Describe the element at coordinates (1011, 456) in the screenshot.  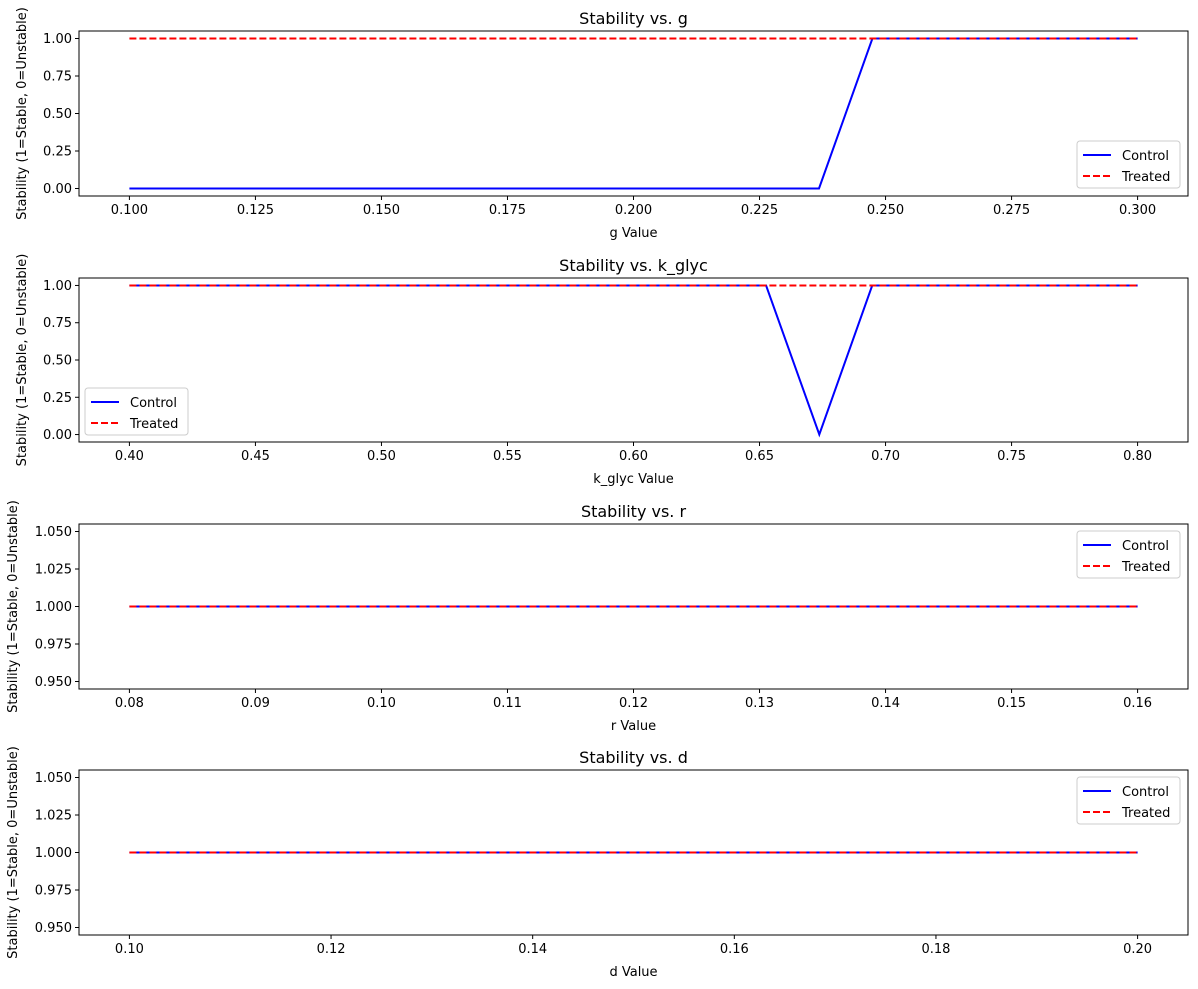
I see `x-tick-label: 0.75` at that location.